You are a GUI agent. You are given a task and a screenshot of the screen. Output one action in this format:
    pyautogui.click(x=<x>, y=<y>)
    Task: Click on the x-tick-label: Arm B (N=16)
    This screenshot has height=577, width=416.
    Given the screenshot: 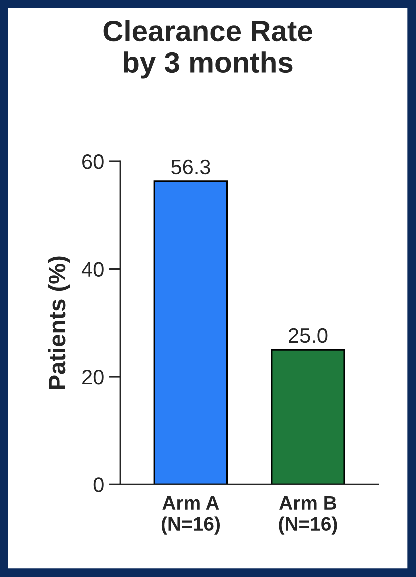 What is the action you would take?
    pyautogui.click(x=308, y=515)
    